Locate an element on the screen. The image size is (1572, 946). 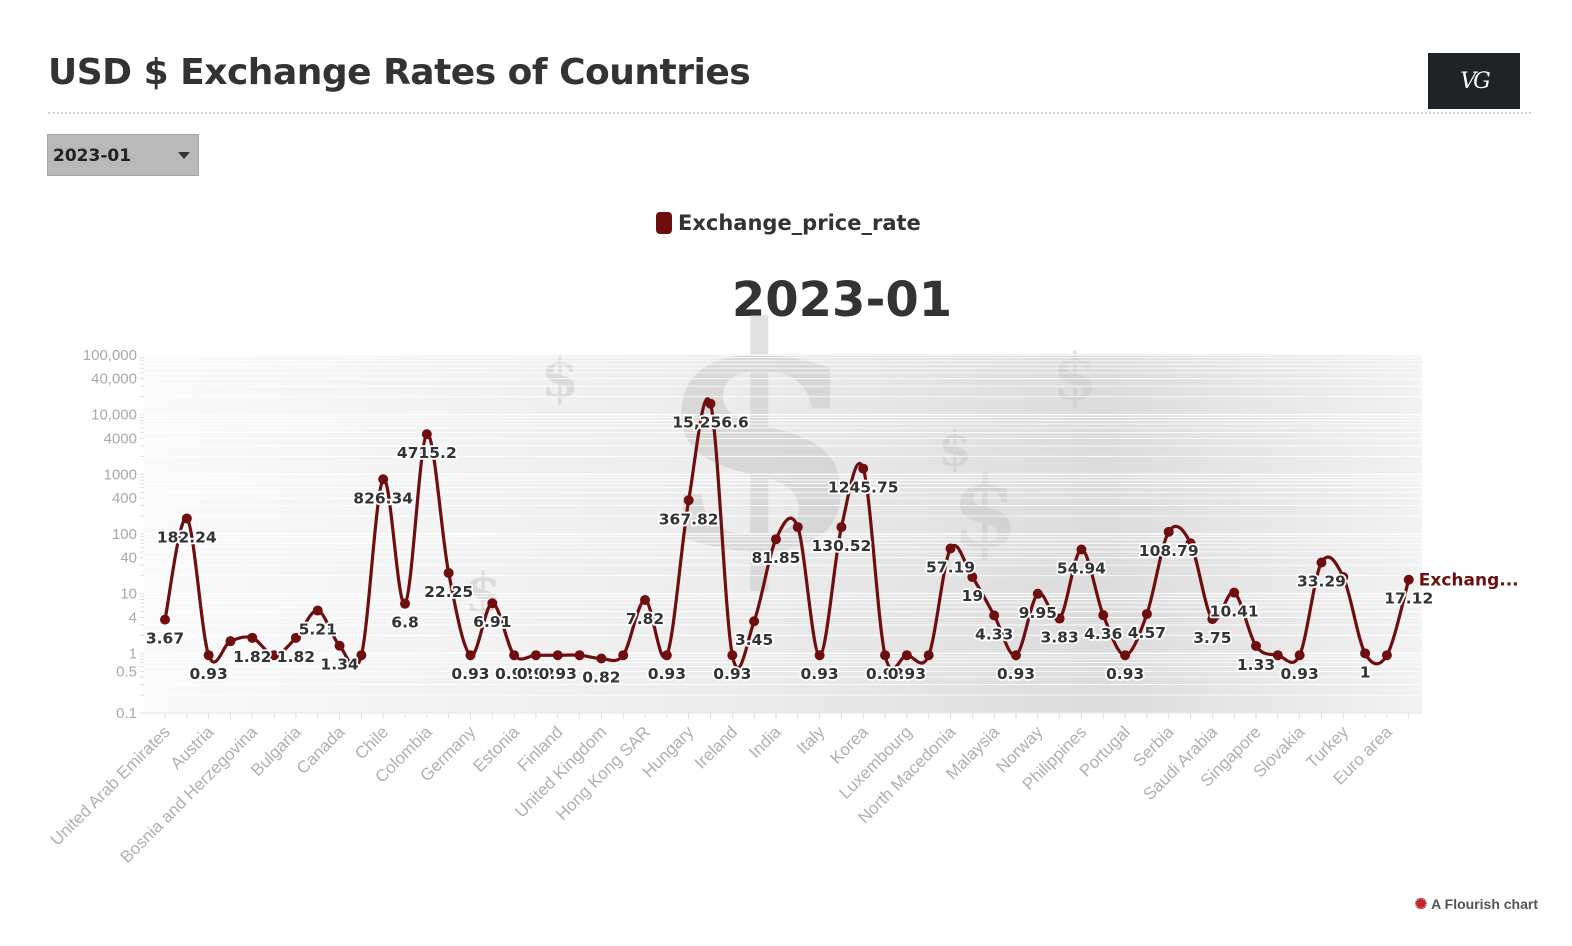
y-tick-label: 100 is located at coordinates (124, 534).